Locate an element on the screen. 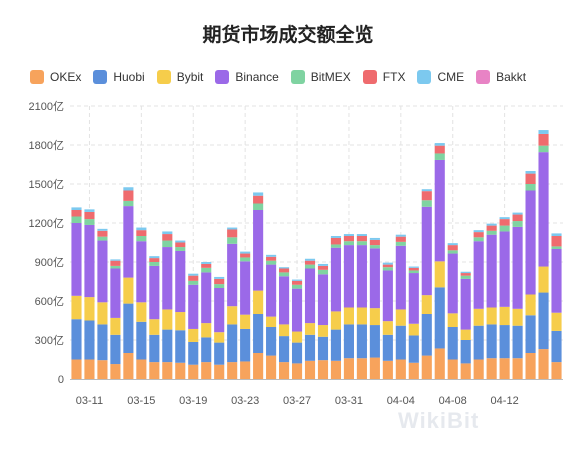 This screenshot has height=460, width=576. legend-item-bitmex: BitMEX is located at coordinates (320, 77).